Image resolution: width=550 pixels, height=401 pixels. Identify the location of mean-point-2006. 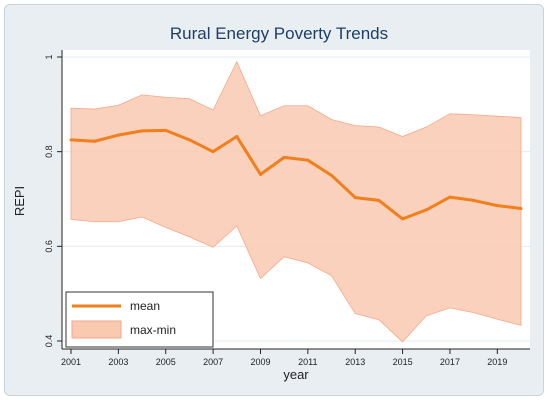
(189, 140).